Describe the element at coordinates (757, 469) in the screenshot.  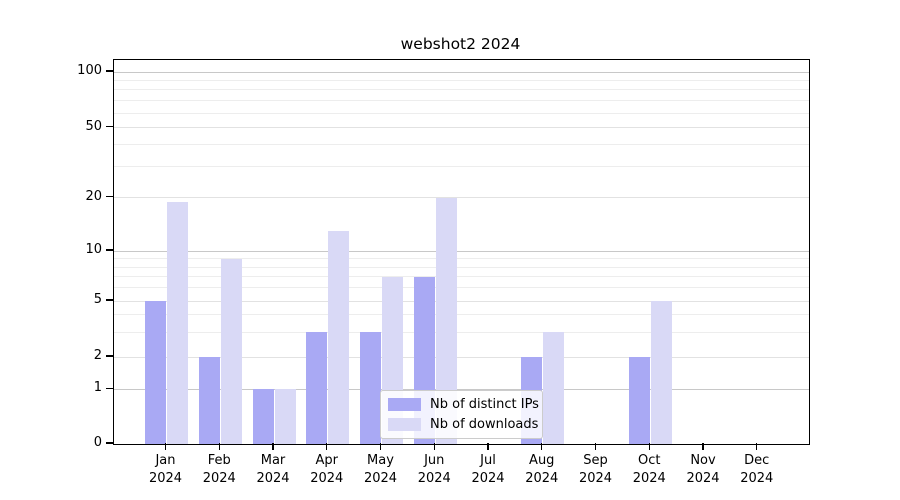
I see `x-tick-label: Dec 2024` at that location.